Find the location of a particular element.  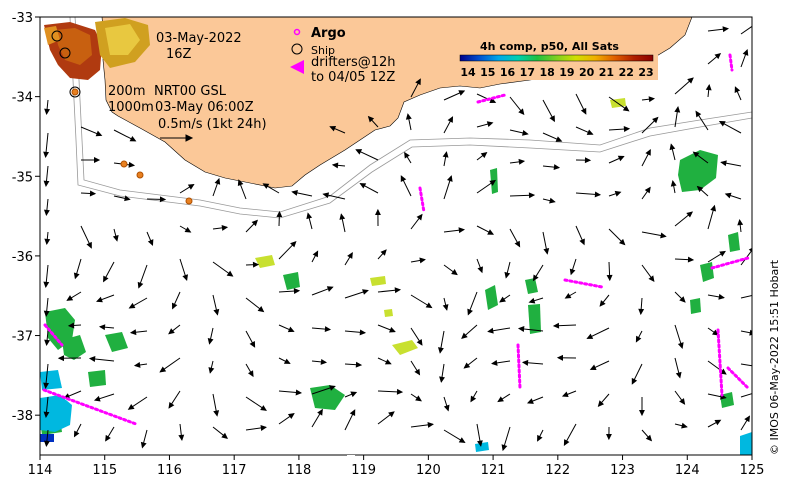

credit-label: © IMOS 06-May-2022 15:51 Hobart is located at coordinates (774, 357).